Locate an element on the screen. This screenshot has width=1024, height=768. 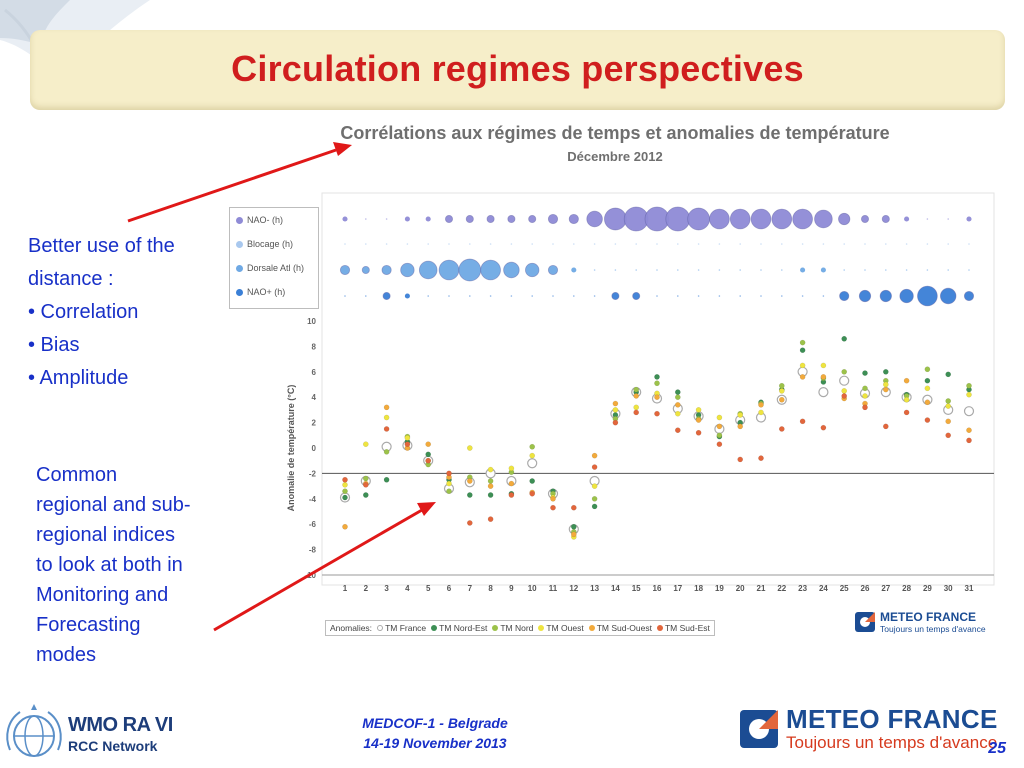
legend-item-tm-sud-ouest: TM Sud-Ouest is located at coordinates (620, 628).